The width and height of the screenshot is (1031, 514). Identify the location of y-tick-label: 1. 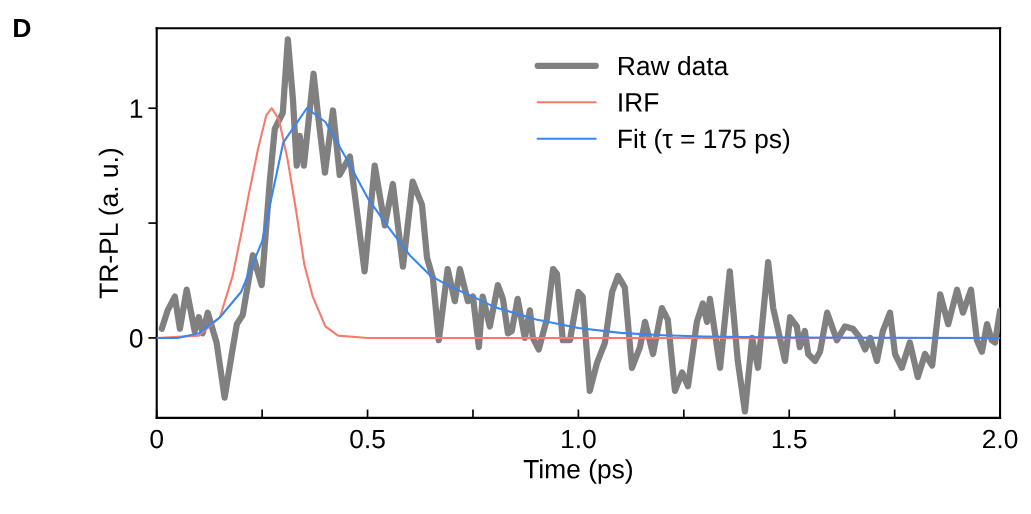
(136, 108).